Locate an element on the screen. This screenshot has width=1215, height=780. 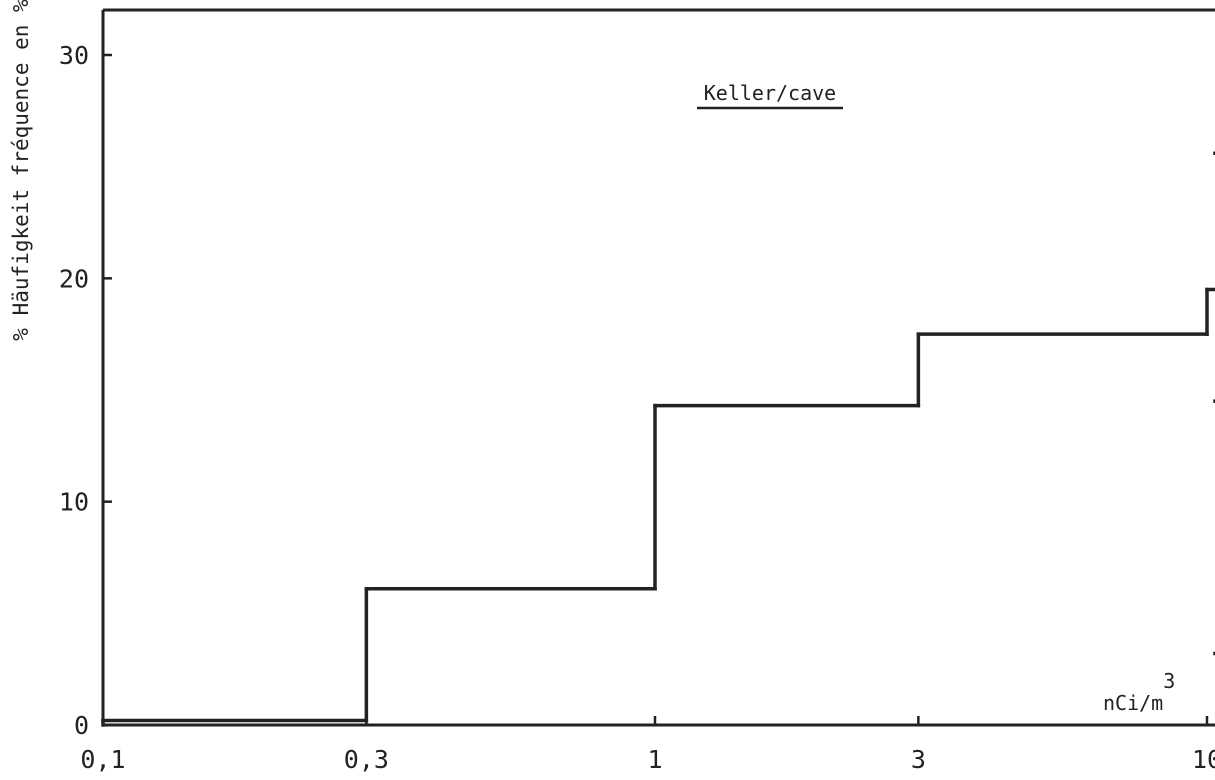
chart-title: Keller/cave is located at coordinates (770, 93).